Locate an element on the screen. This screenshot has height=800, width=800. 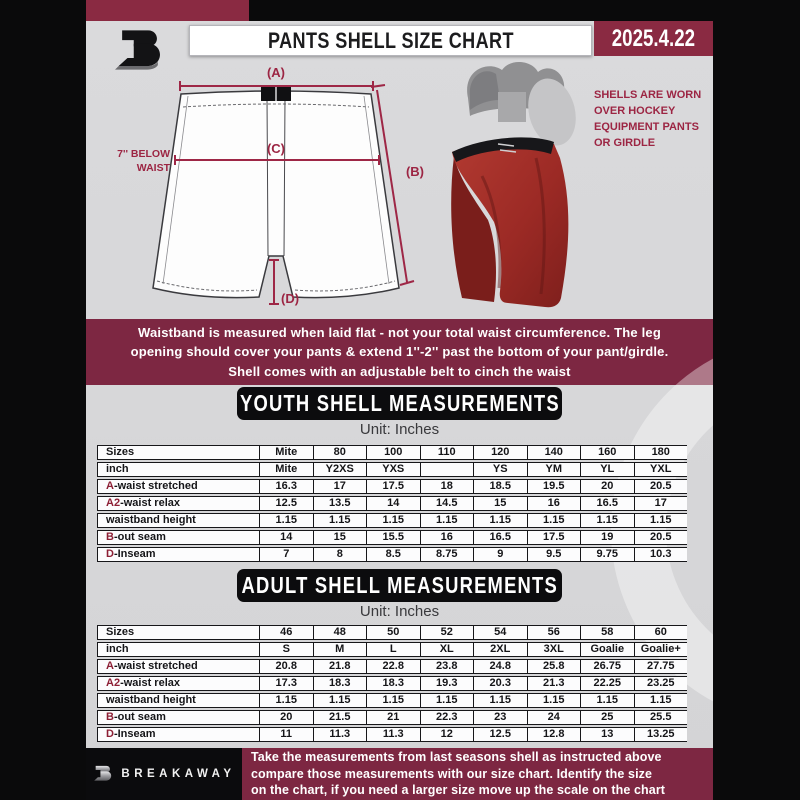
row-label-accent: B is located at coordinates (110, 537).